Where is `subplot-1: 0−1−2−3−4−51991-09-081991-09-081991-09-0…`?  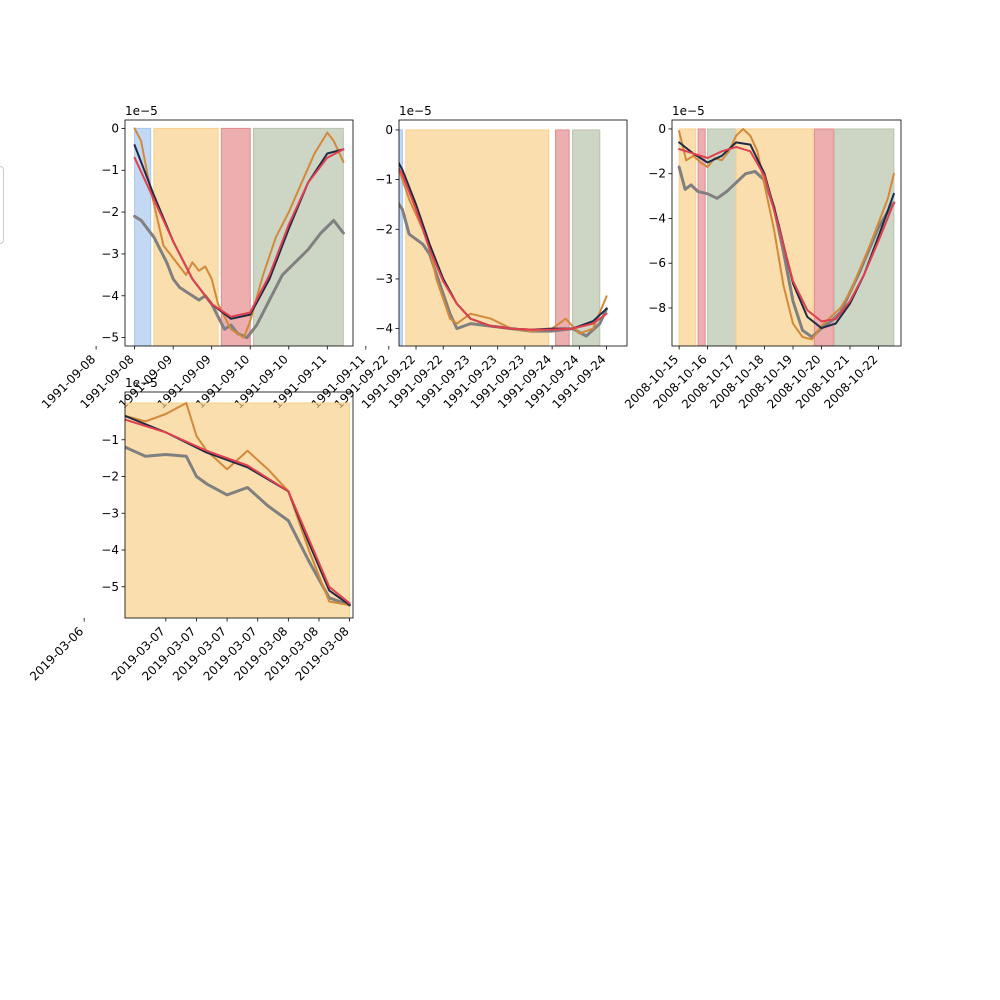 subplot-1: 0−1−2−3−4−51991-09-081991-09-081991-09-0… is located at coordinates (203, 257).